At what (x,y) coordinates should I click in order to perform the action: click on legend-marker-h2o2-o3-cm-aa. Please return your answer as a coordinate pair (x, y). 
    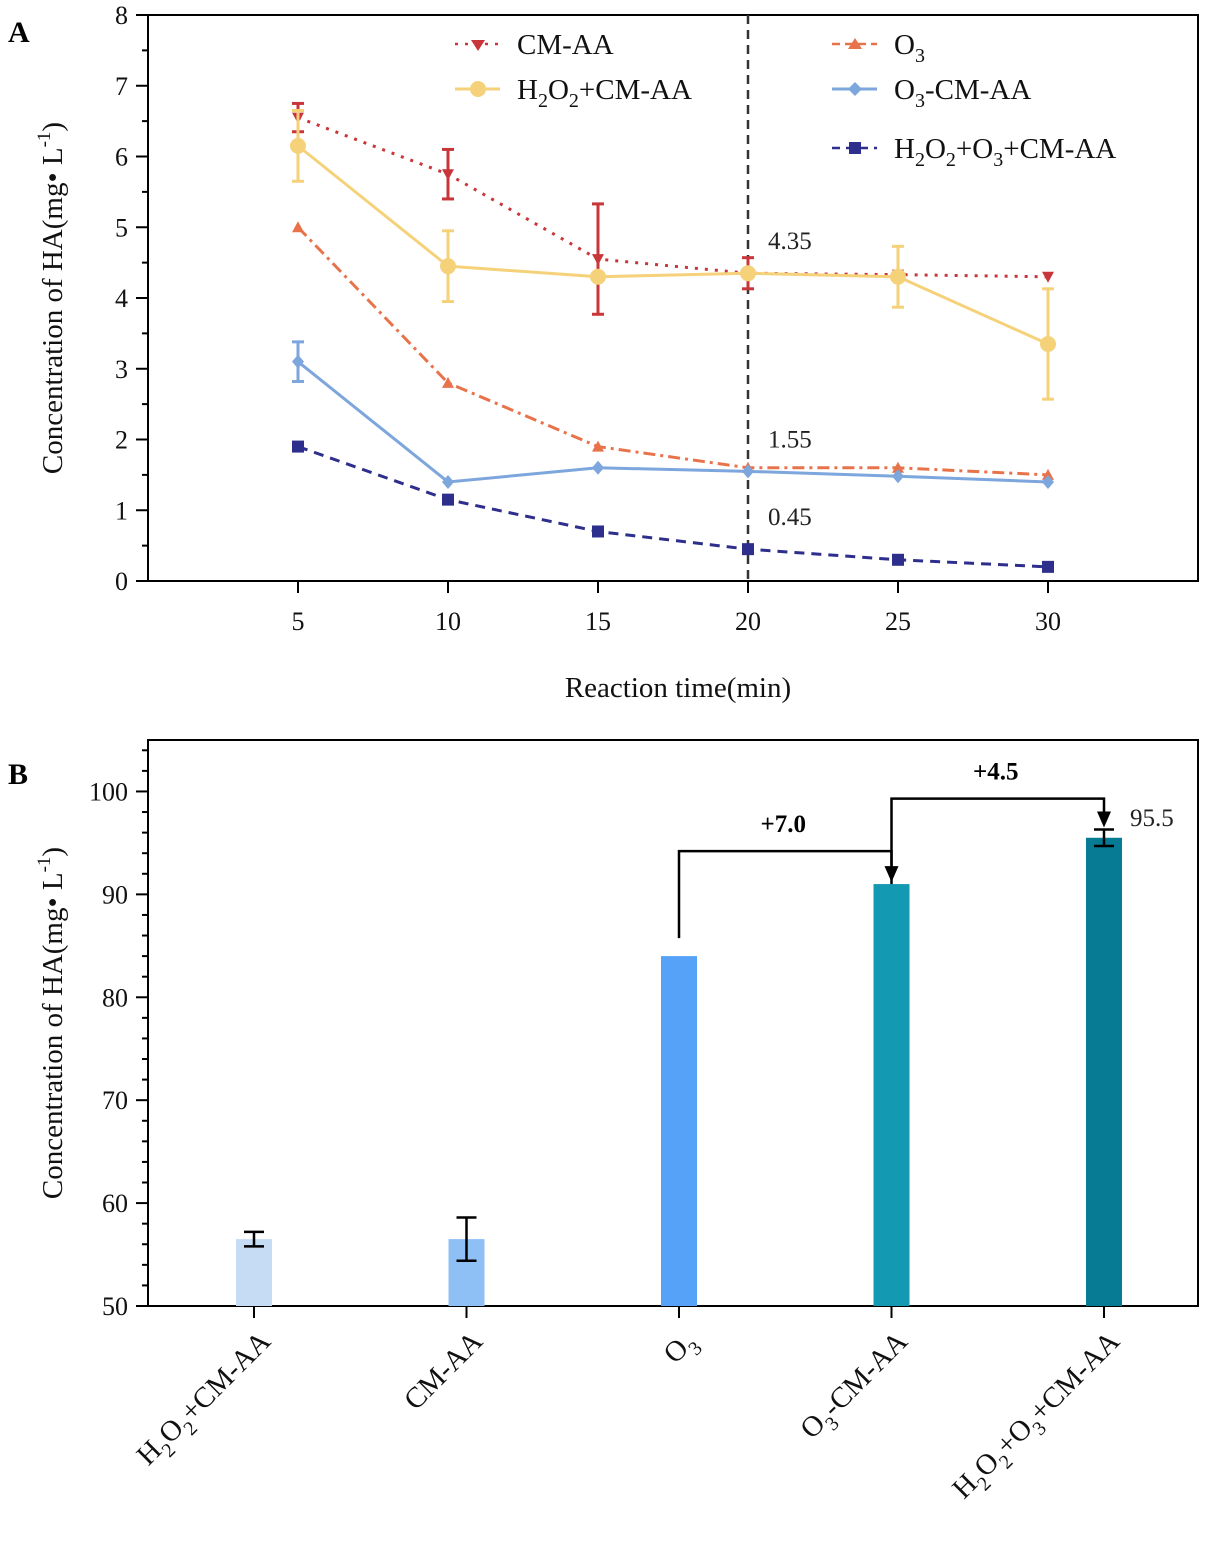
    Looking at the image, I should click on (855, 148).